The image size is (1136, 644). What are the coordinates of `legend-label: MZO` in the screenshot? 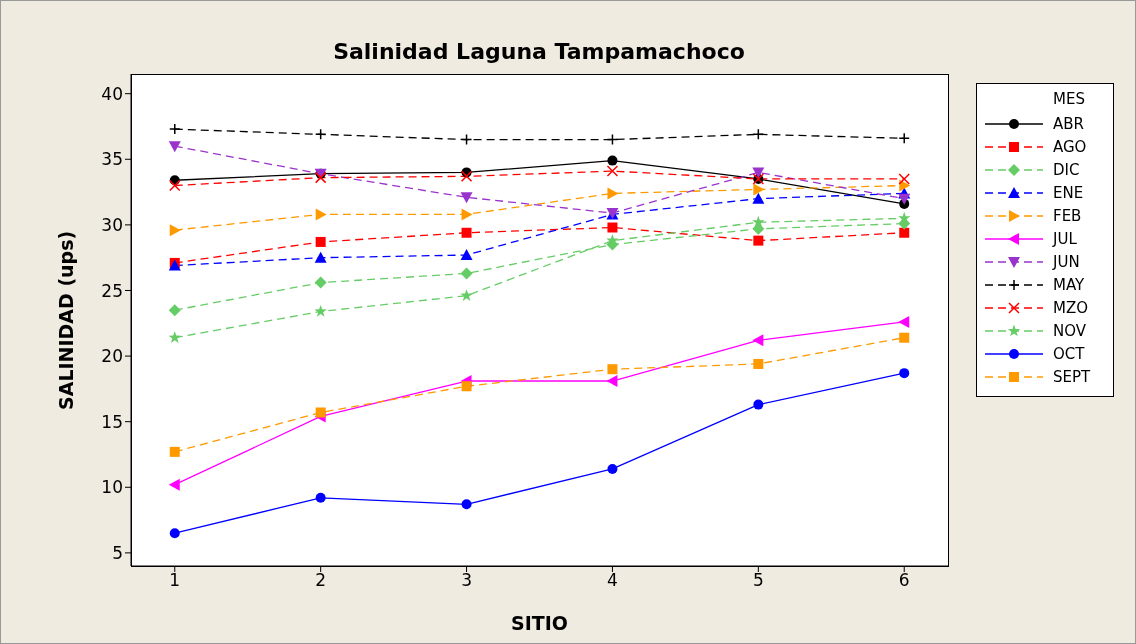 It's located at (1071, 307).